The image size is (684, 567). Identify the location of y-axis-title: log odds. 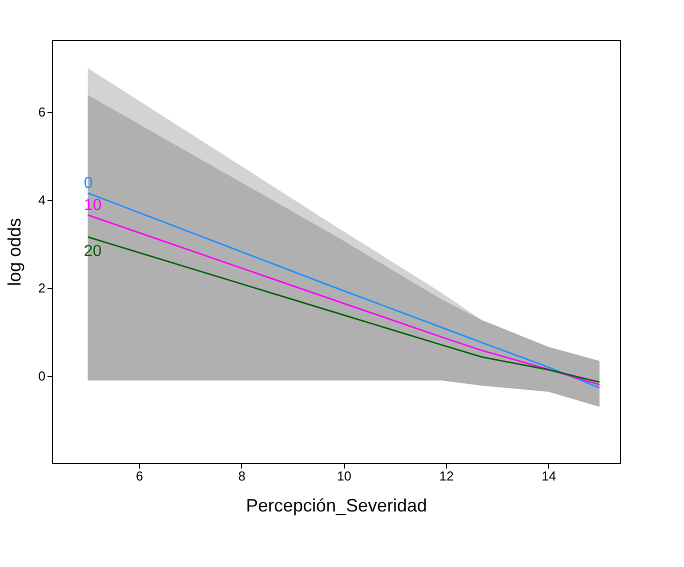
(14, 252).